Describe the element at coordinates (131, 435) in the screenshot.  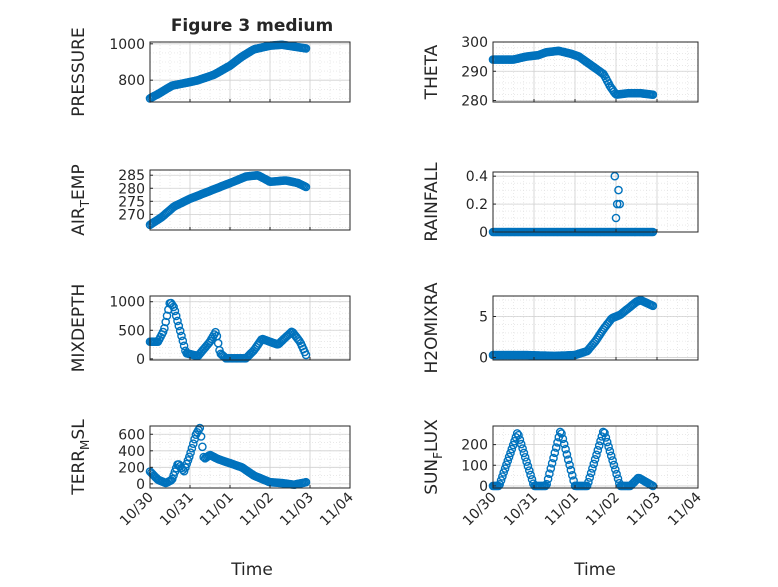
I see `y-tick-label: 600` at that location.